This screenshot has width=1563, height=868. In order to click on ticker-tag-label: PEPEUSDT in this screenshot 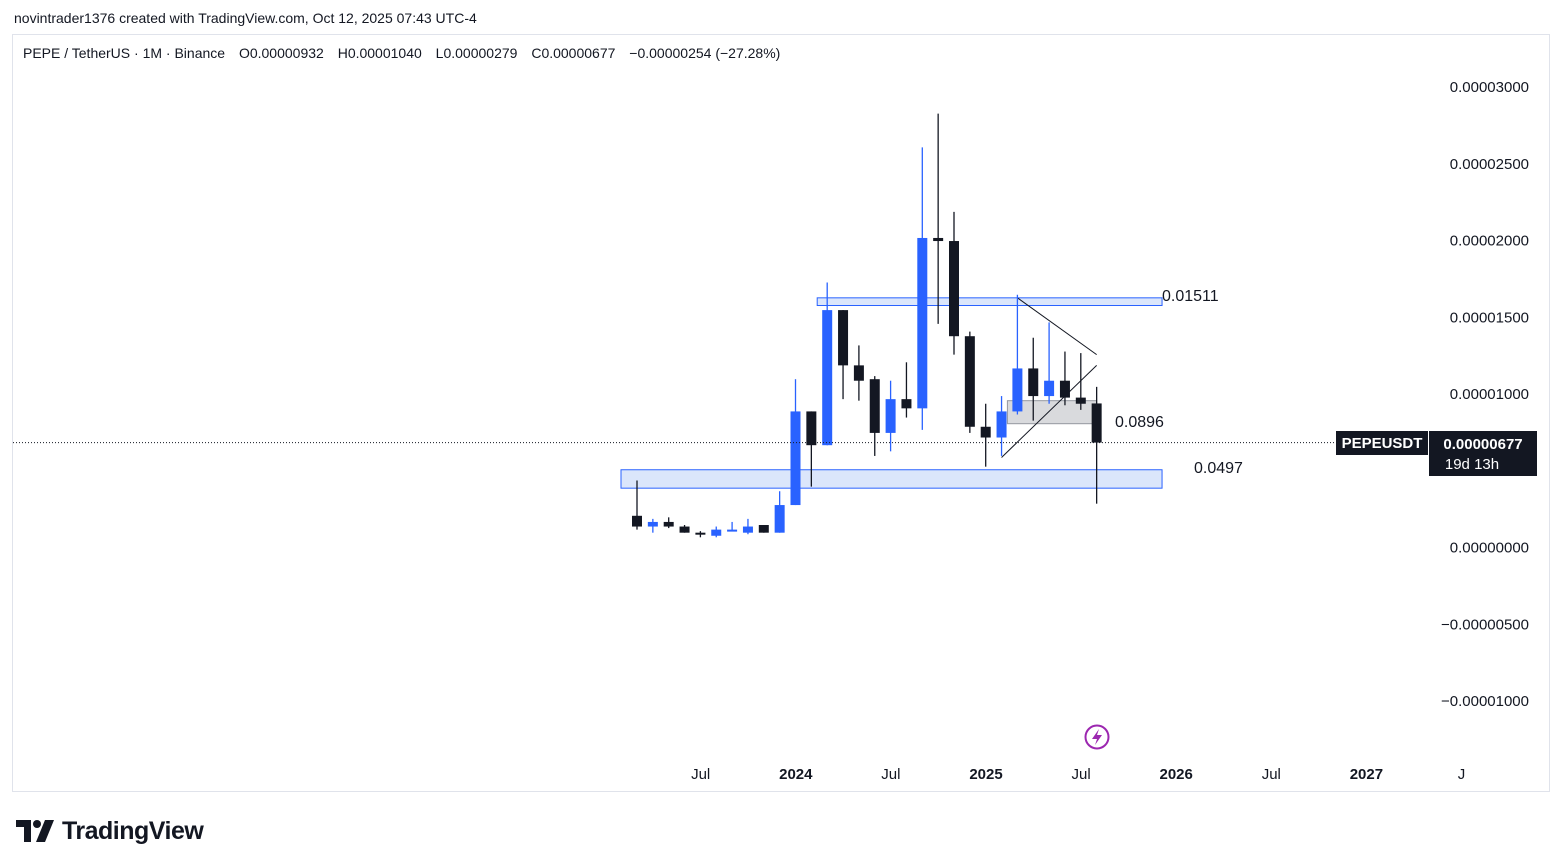, I will do `click(1382, 443)`.